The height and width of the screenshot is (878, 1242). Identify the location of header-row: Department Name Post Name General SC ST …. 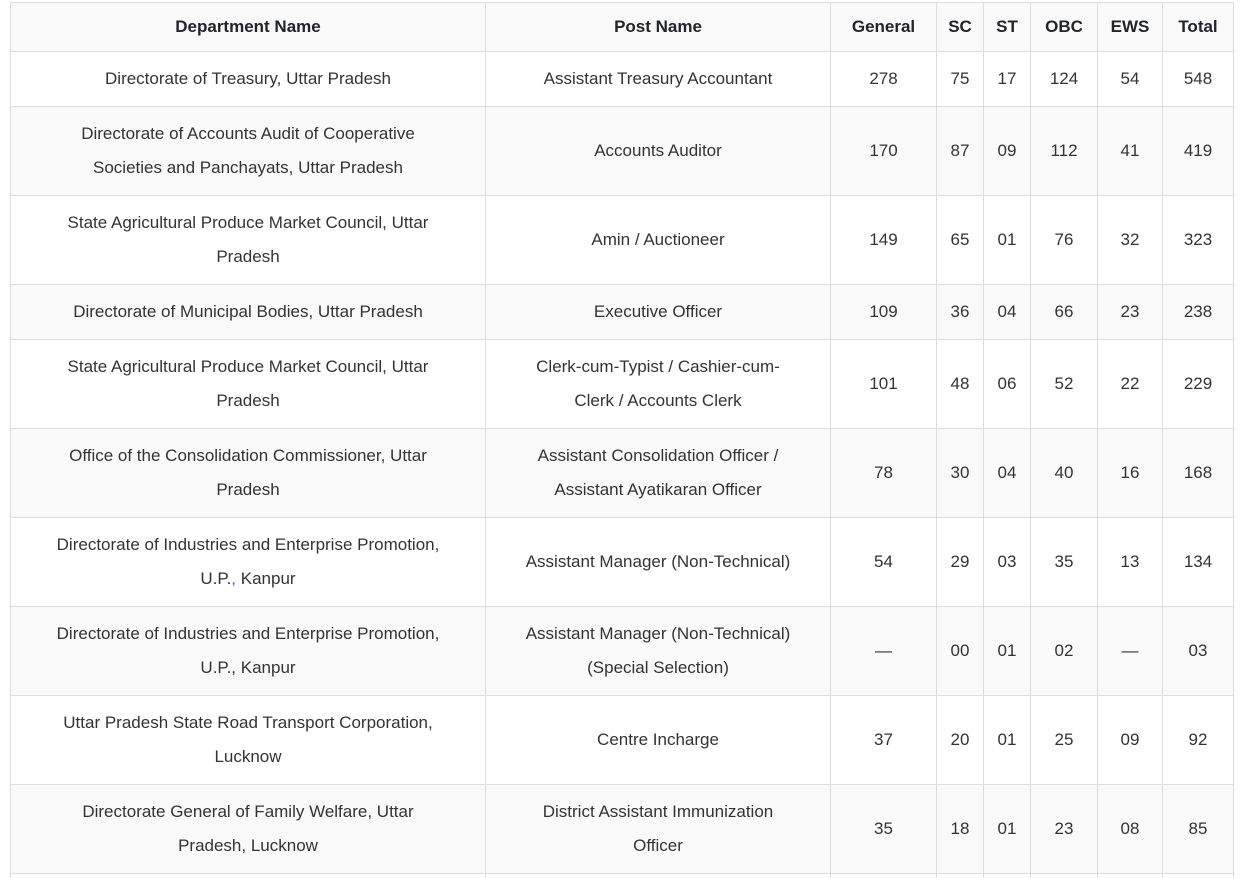
(622, 27).